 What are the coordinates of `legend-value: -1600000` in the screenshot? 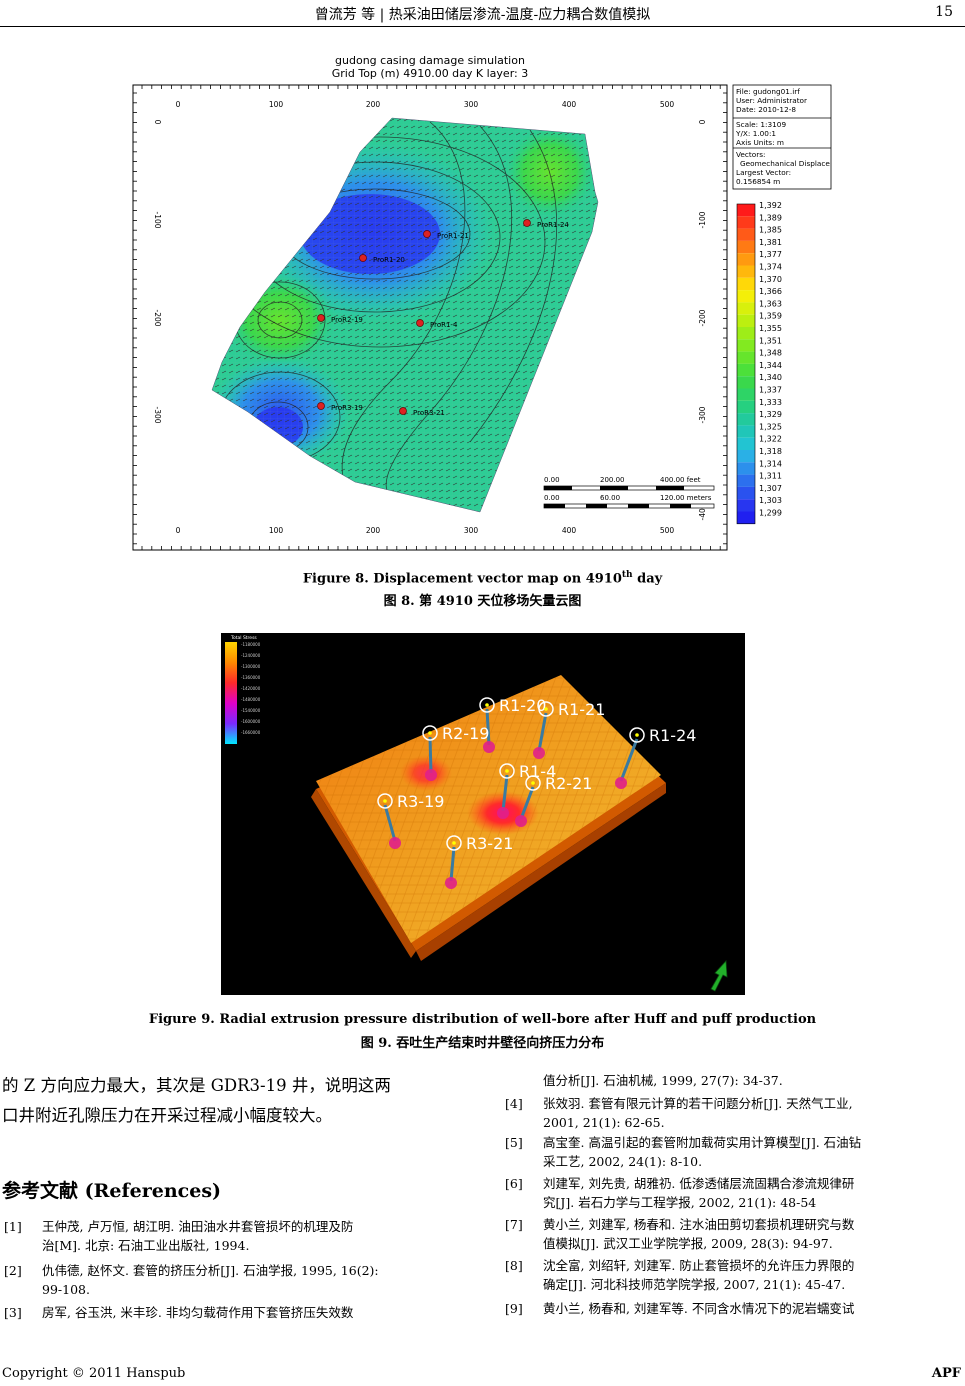 It's located at (251, 721).